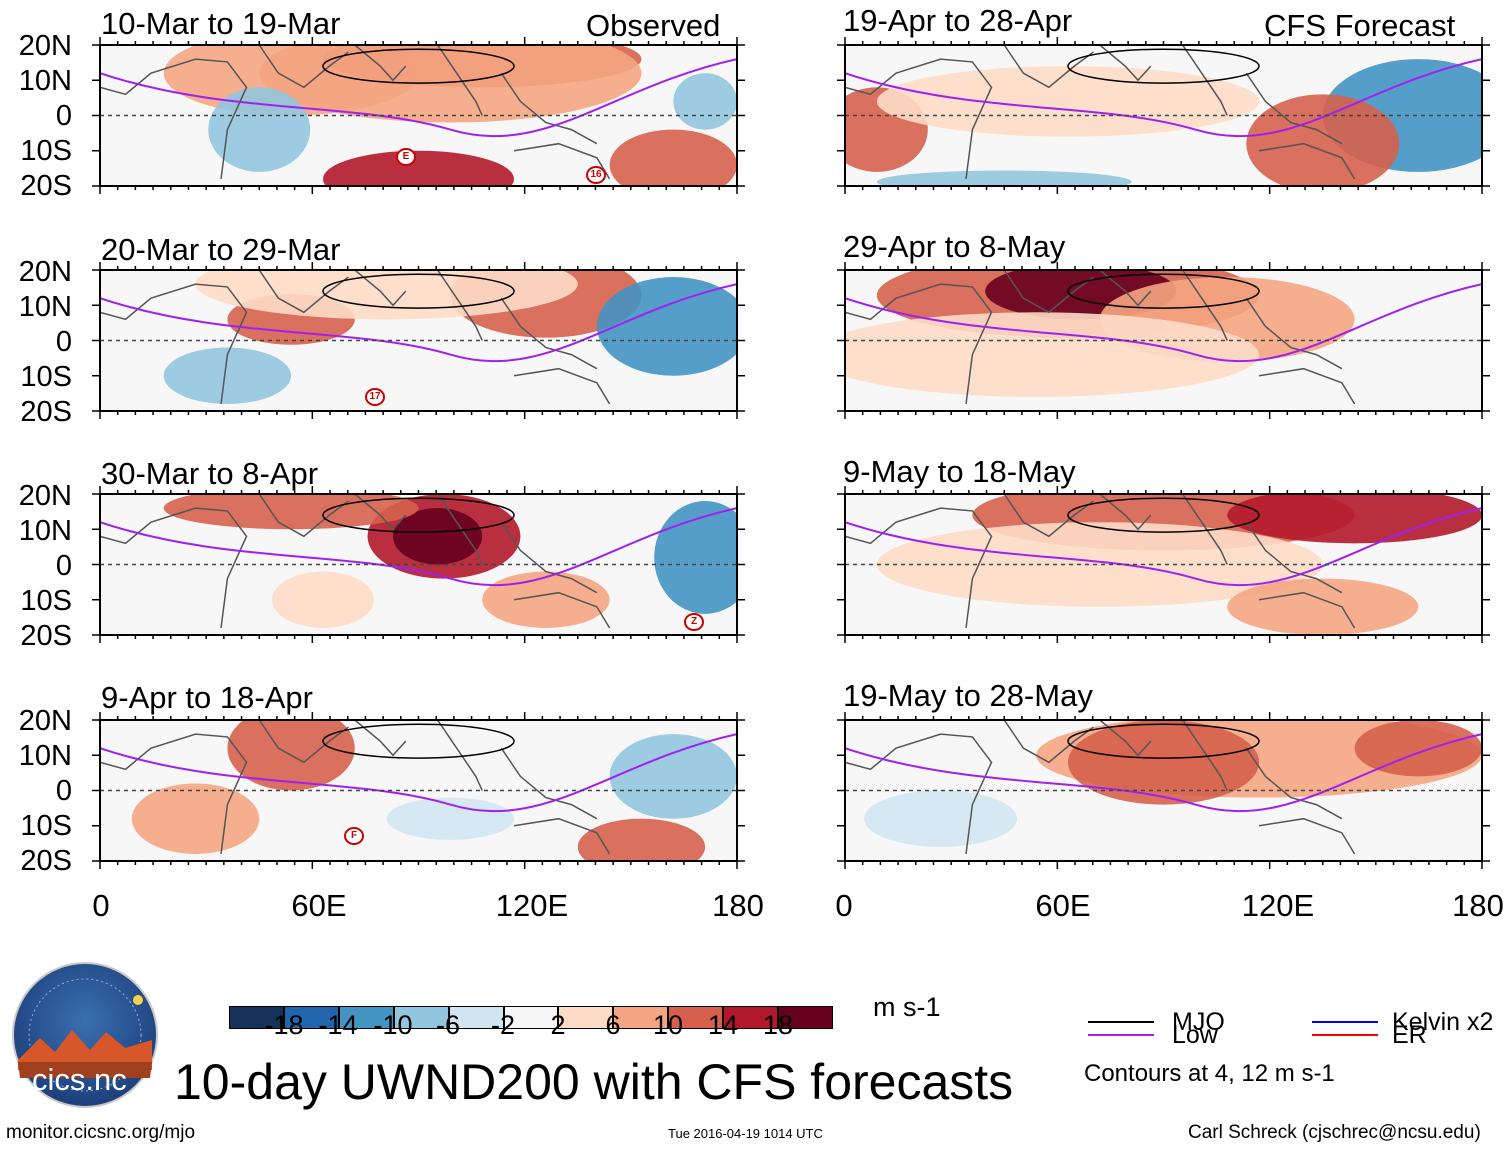  I want to click on er-legend-label: ER, so click(1409, 1035).